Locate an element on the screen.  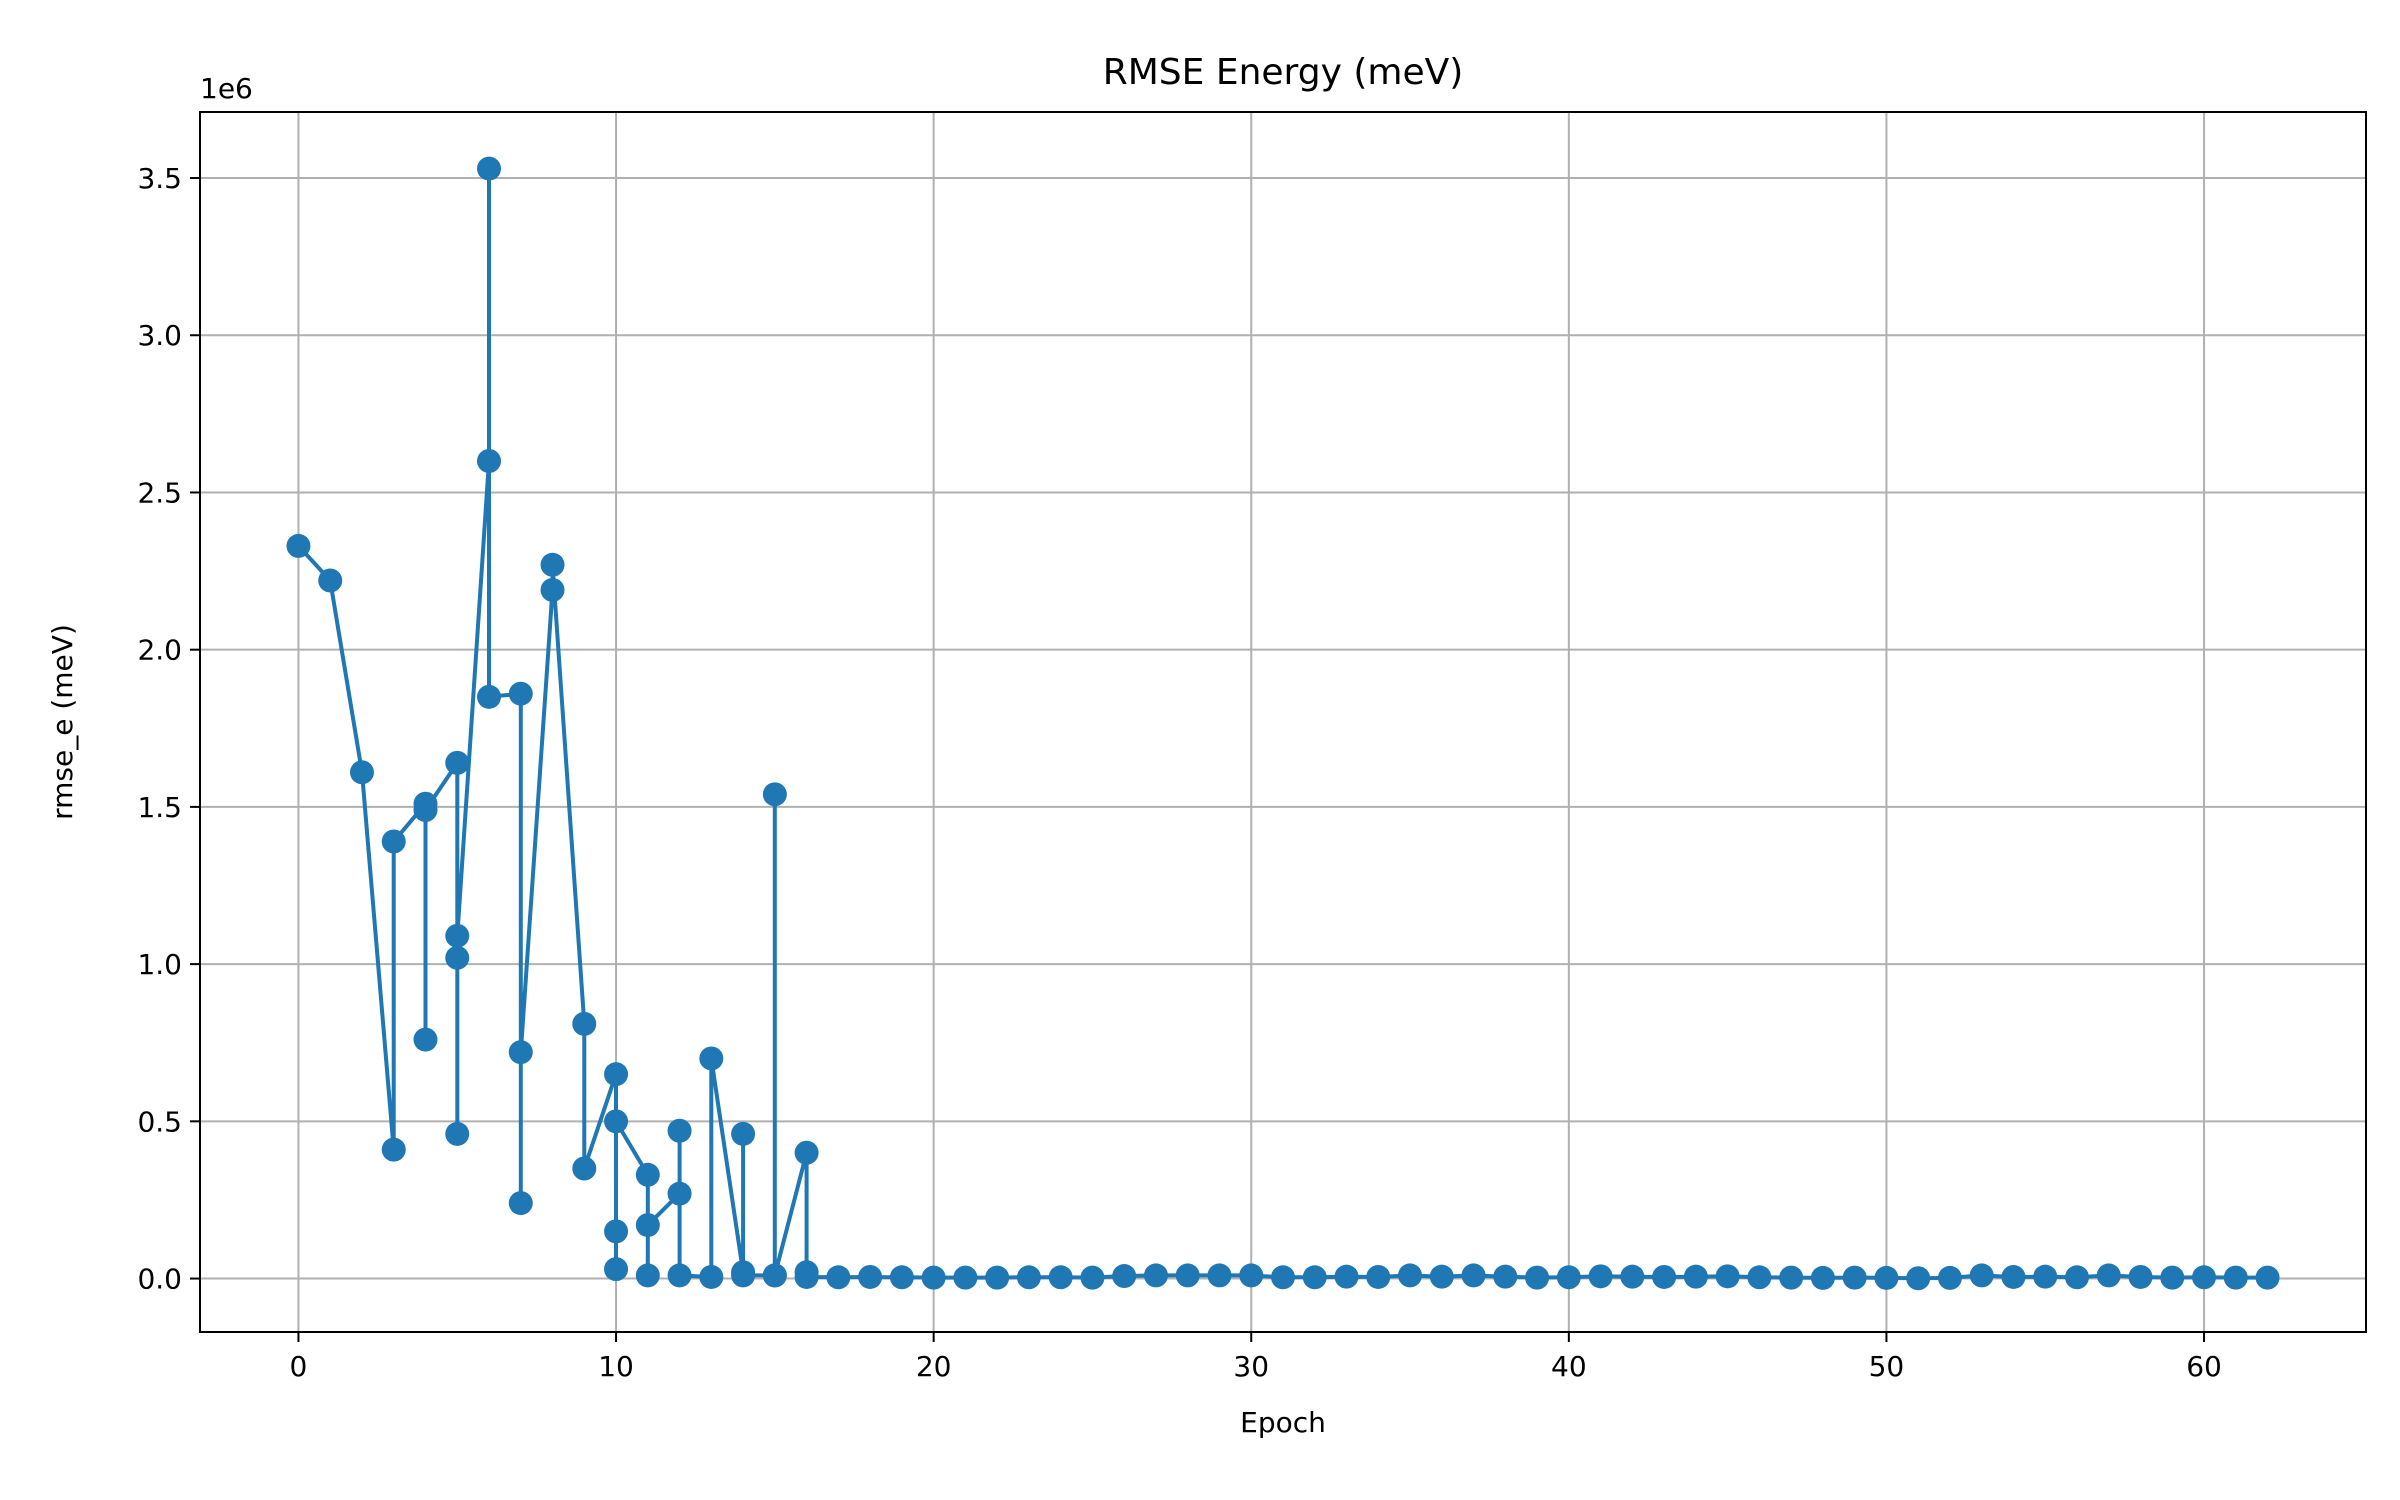
x-tick-label: 0 is located at coordinates (299, 1366).